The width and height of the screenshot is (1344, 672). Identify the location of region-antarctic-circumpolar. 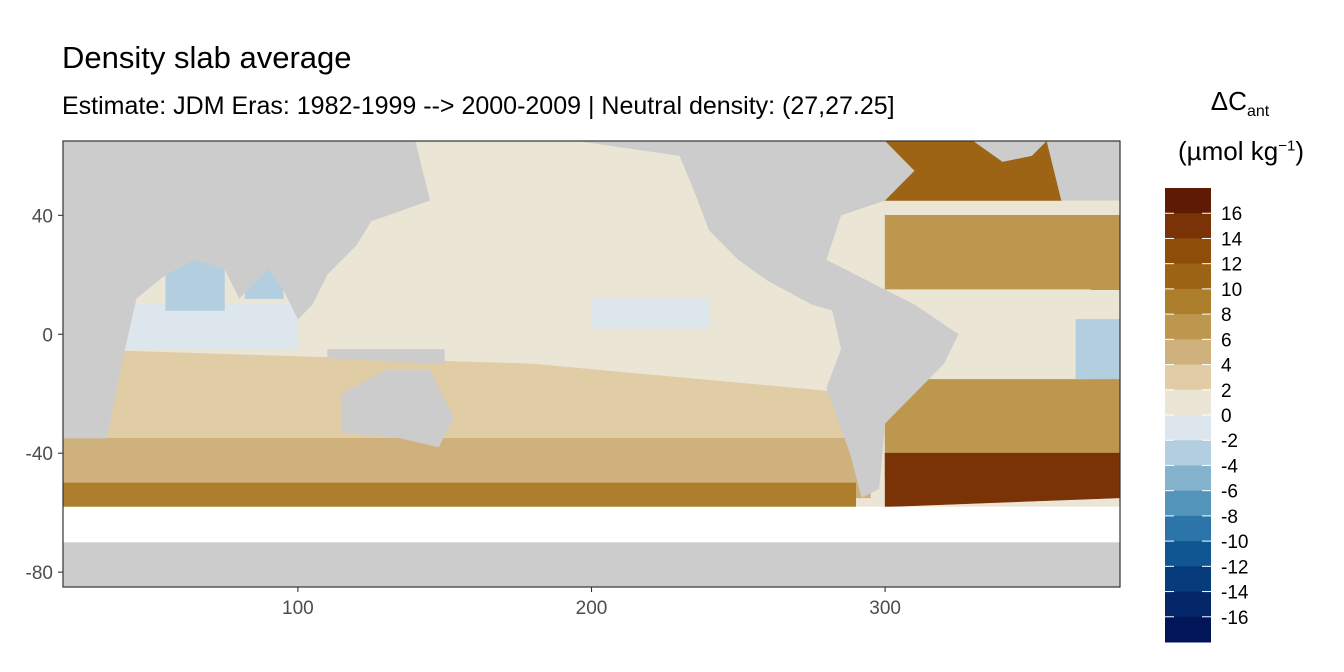
(460, 495).